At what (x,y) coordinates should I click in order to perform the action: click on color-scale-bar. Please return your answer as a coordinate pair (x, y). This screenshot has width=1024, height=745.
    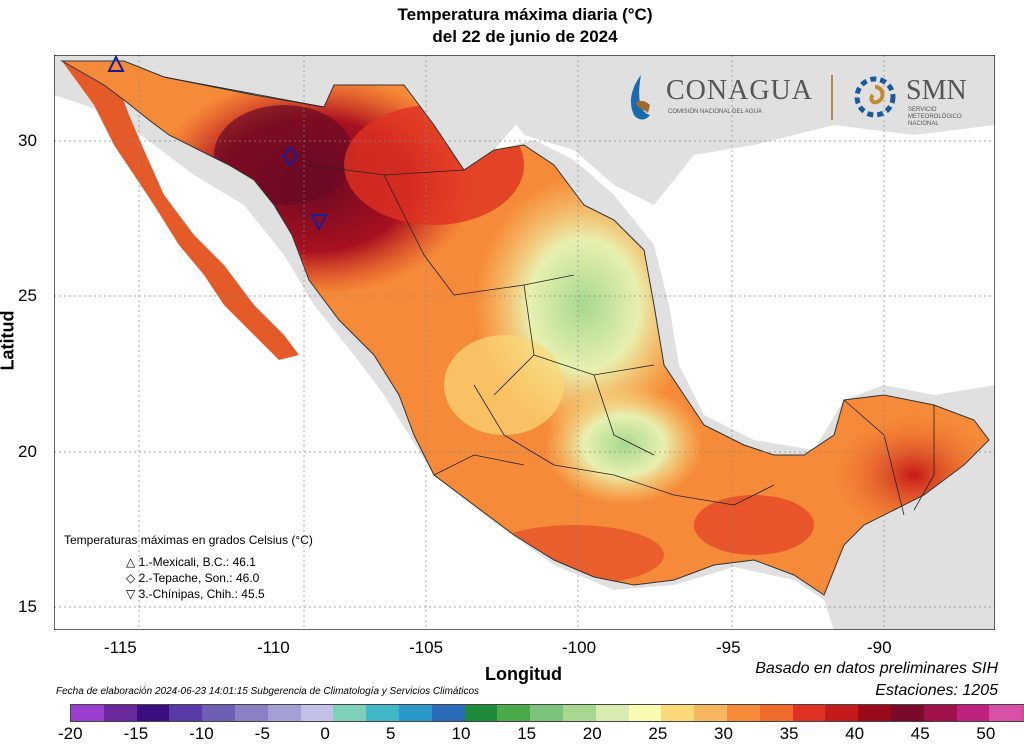
    Looking at the image, I should click on (547, 713).